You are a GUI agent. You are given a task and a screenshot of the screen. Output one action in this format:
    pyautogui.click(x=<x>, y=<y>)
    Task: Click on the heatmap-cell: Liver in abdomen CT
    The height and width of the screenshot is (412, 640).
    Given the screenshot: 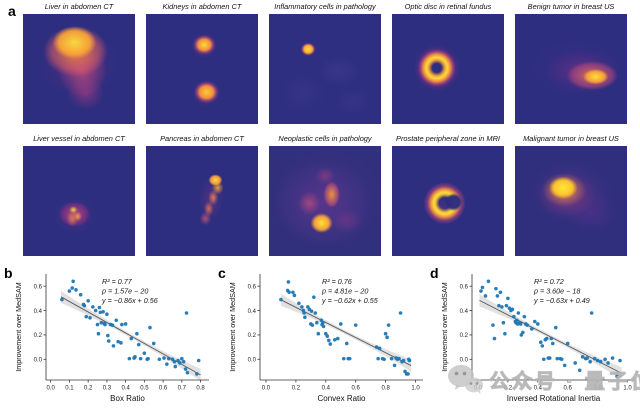 What is the action you would take?
    pyautogui.click(x=79, y=63)
    